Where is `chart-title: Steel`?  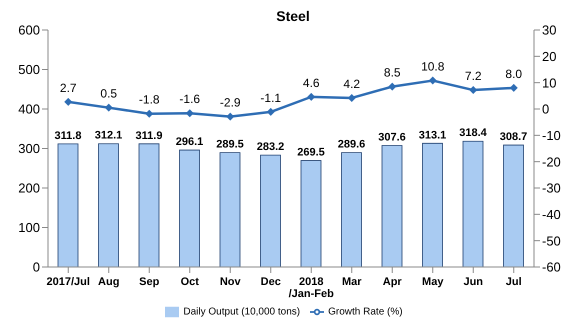
chart-title: Steel is located at coordinates (293, 16).